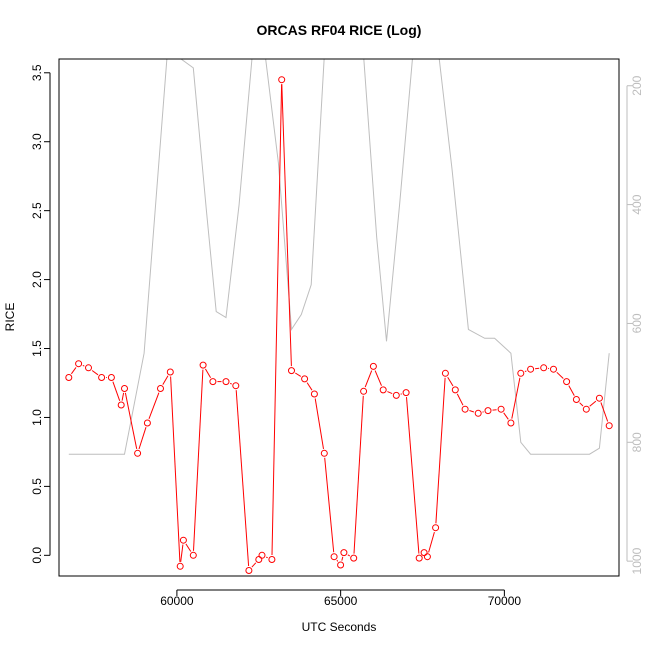 Image resolution: width=650 pixels, height=650 pixels. What do you see at coordinates (37, 210) in the screenshot?
I see `y-tick-label: 2.5` at bounding box center [37, 210].